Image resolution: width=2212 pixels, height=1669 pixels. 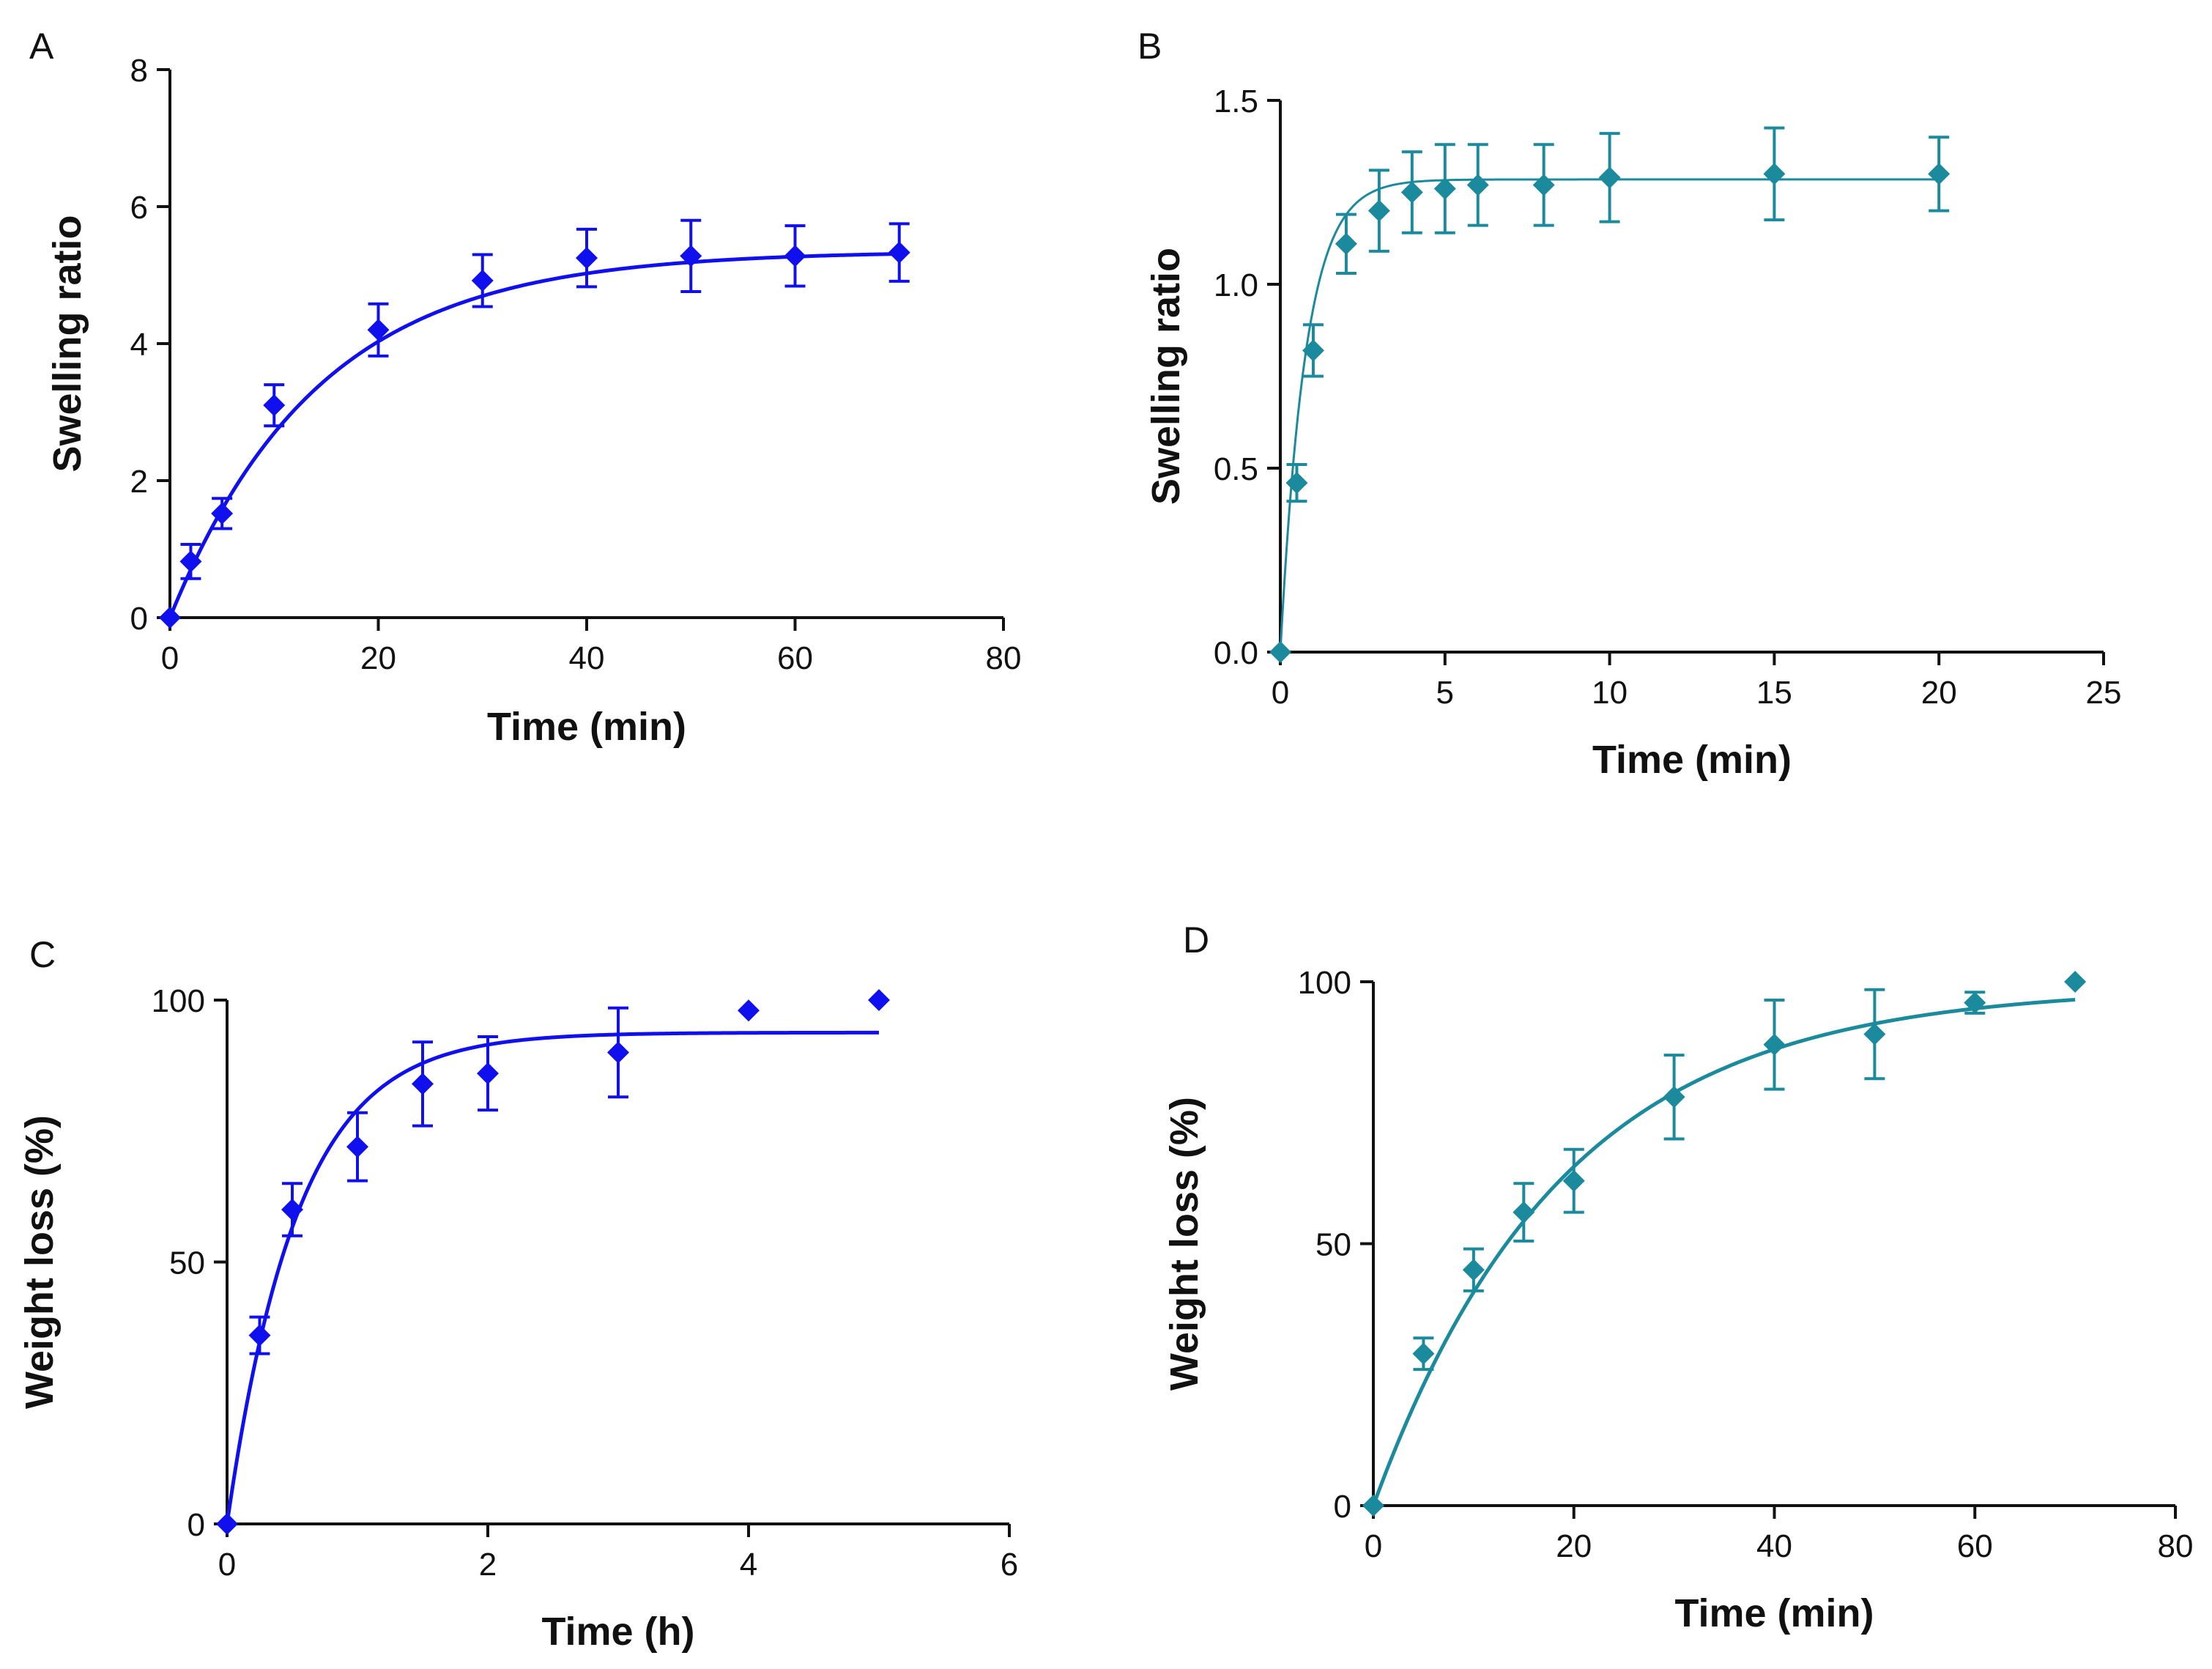 What do you see at coordinates (2104, 693) in the screenshot?
I see `x-tick-label: 25` at bounding box center [2104, 693].